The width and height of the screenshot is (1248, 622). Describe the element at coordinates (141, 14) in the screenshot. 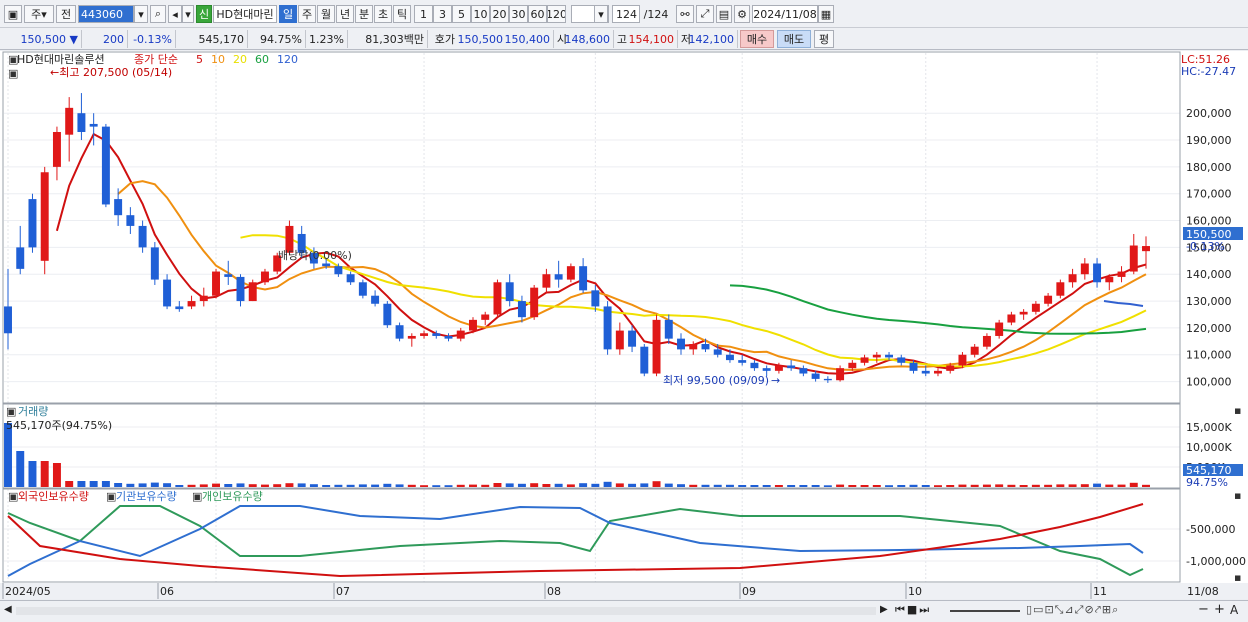

I see `code-dropdown-icon: ▾` at that location.